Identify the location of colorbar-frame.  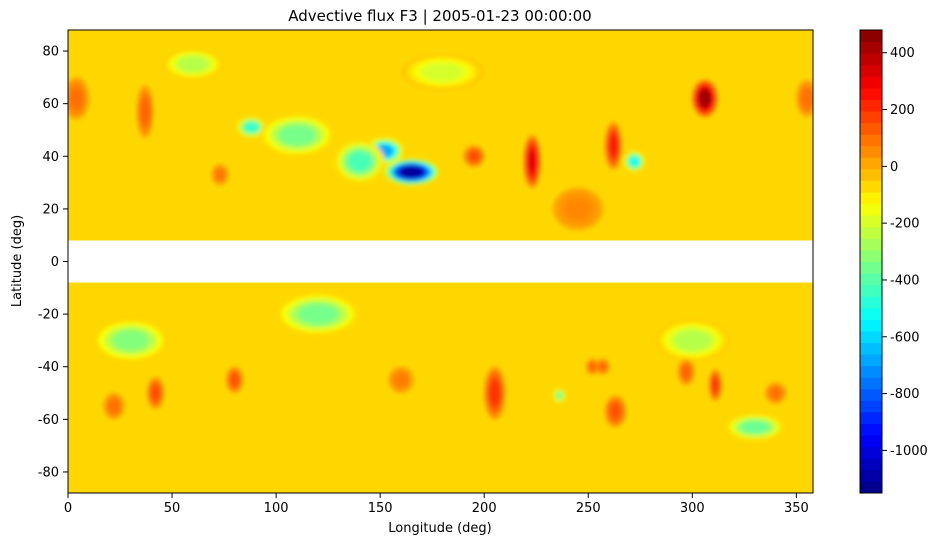
(871, 261).